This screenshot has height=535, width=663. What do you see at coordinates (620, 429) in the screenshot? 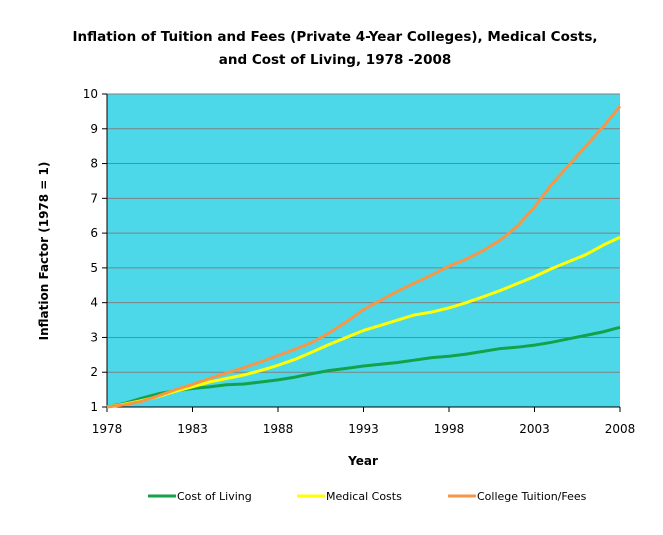
I see `x-tick-label: 2008` at bounding box center [620, 429].